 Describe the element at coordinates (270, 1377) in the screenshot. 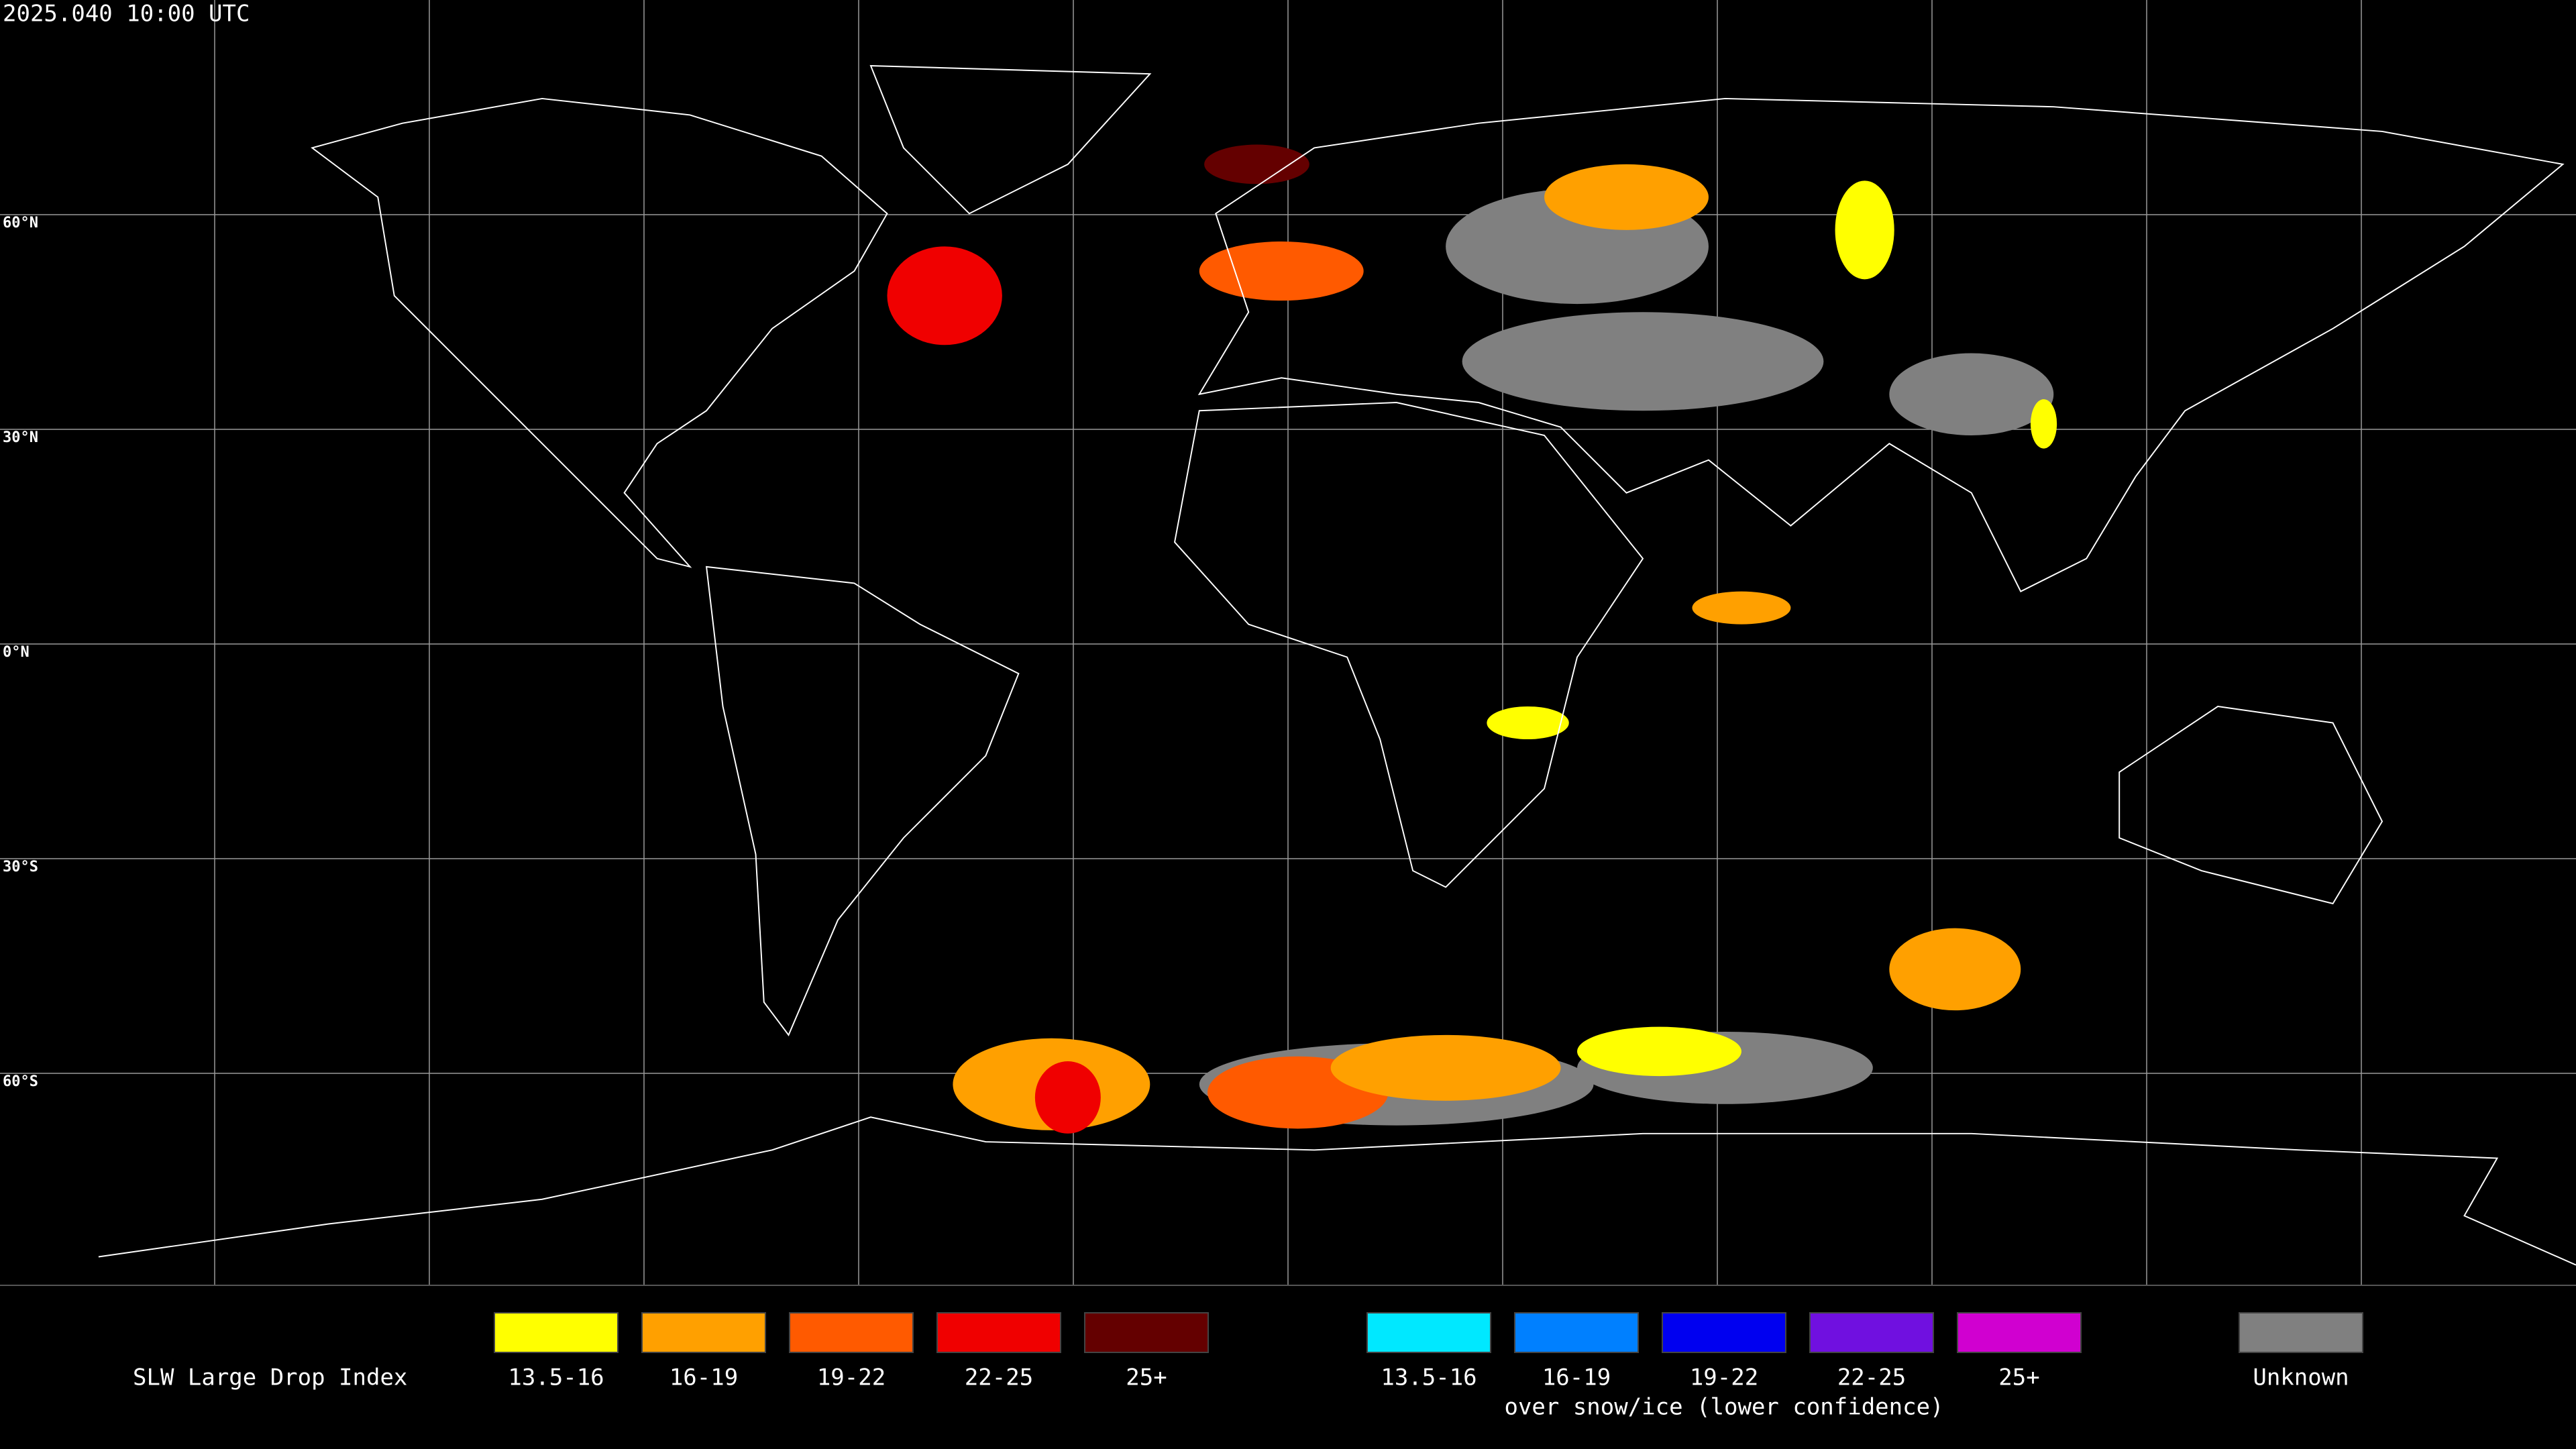

I see `legend-title: SLW Large Drop Index` at that location.